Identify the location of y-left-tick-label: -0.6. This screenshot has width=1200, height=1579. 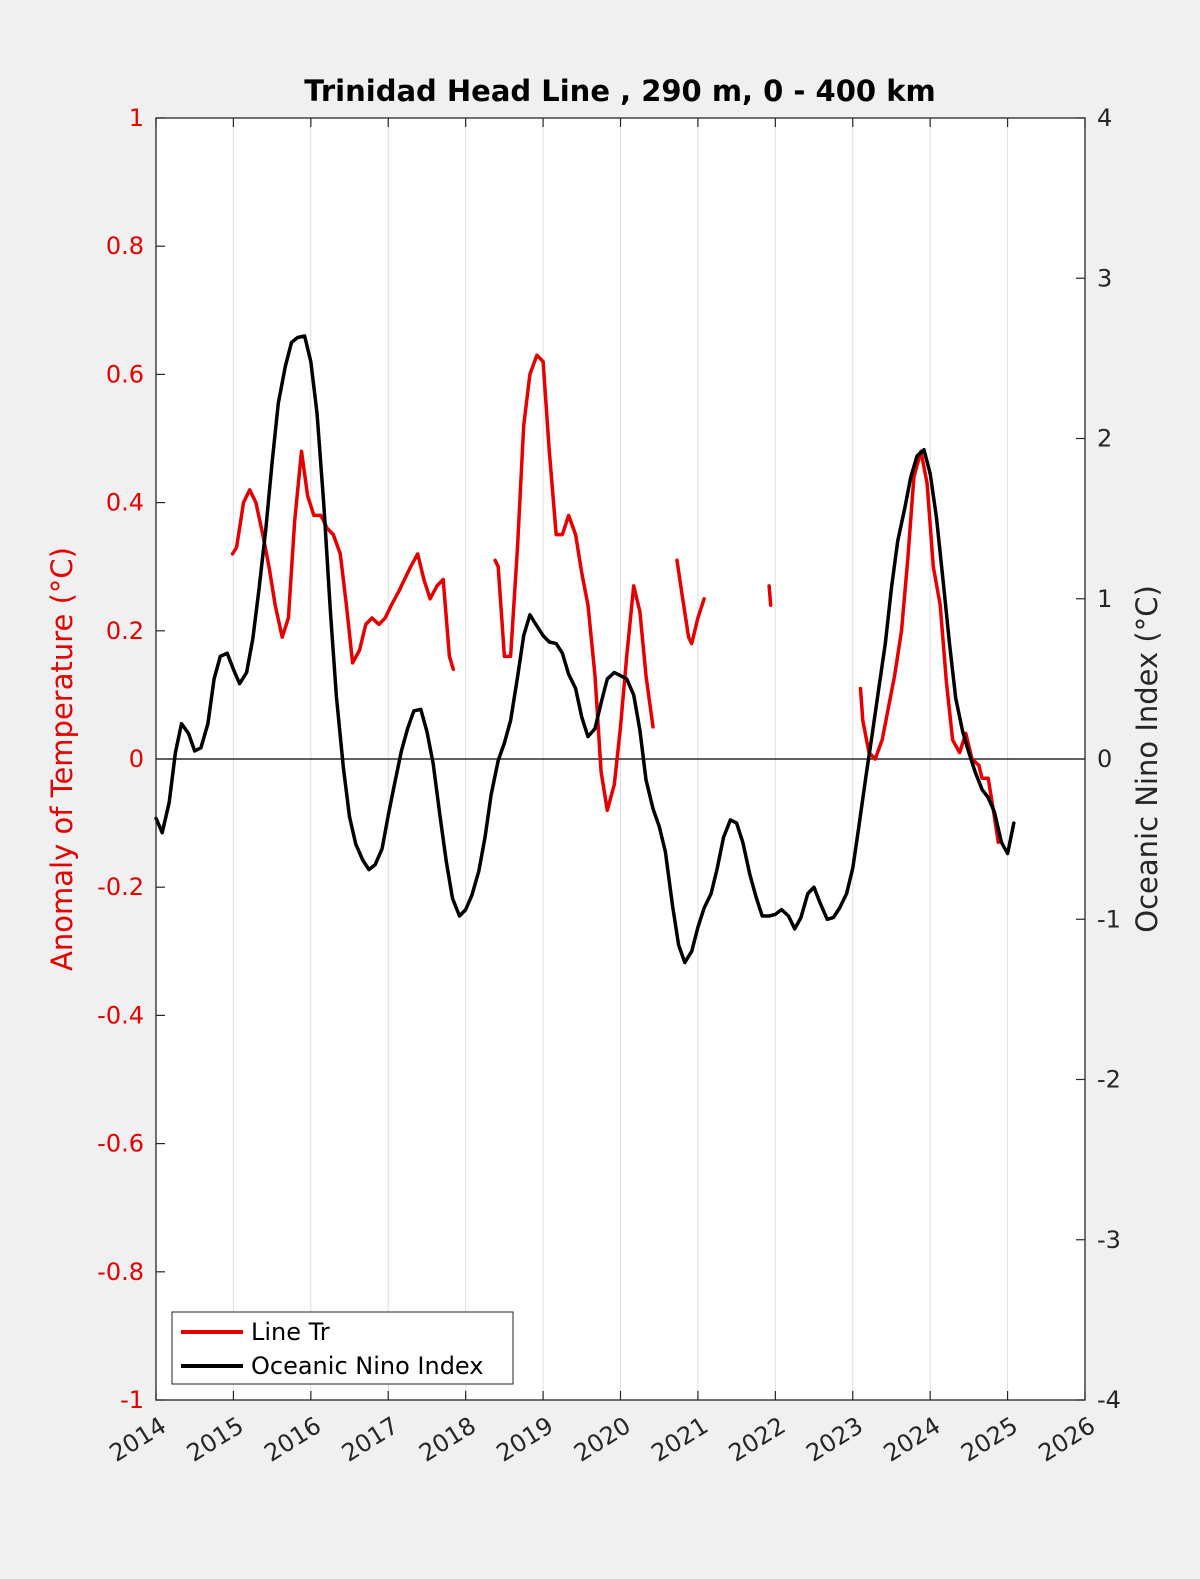
(120, 1144).